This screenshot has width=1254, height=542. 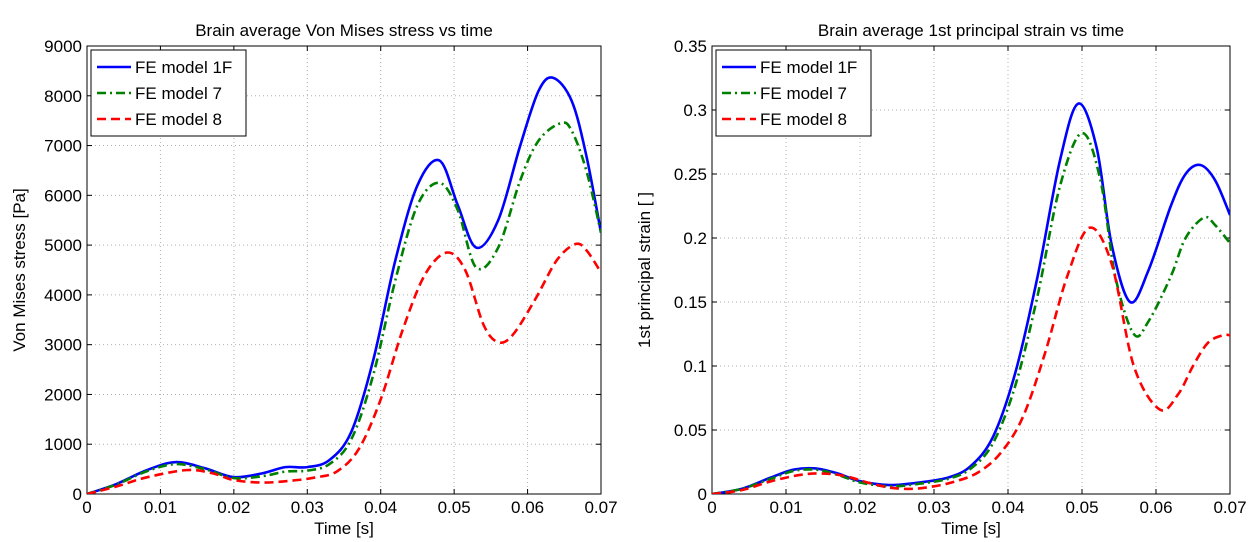 What do you see at coordinates (695, 238) in the screenshot?
I see `y-tick-label: 0.2` at bounding box center [695, 238].